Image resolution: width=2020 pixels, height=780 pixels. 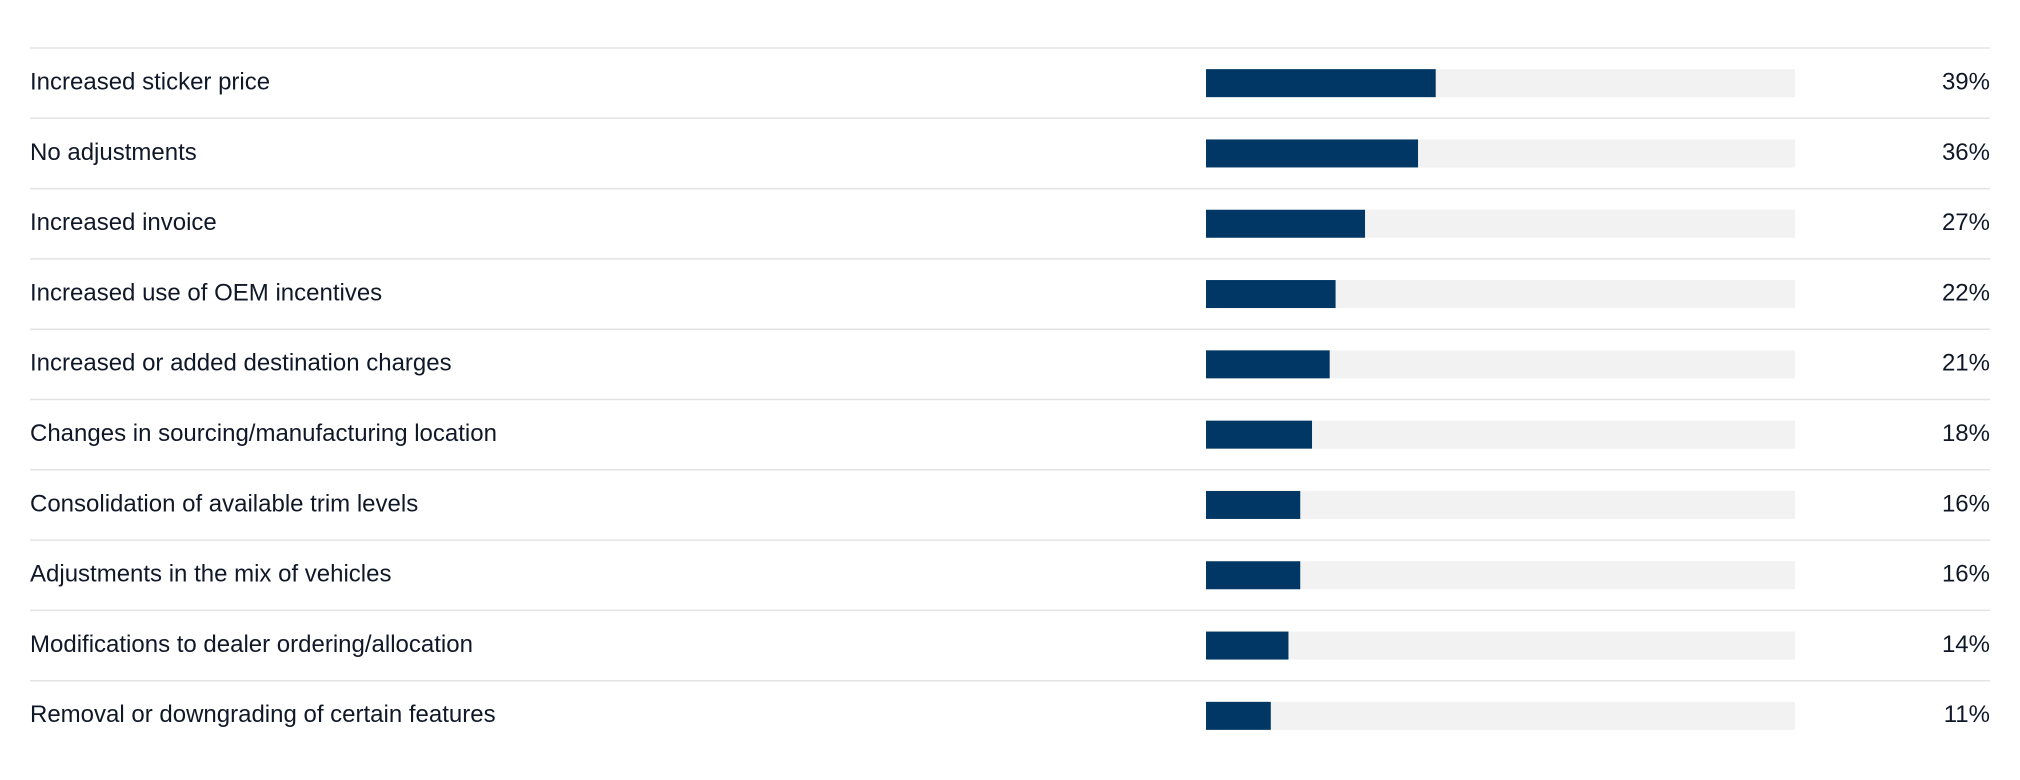 What do you see at coordinates (1967, 714) in the screenshot?
I see `value-label: 11%` at bounding box center [1967, 714].